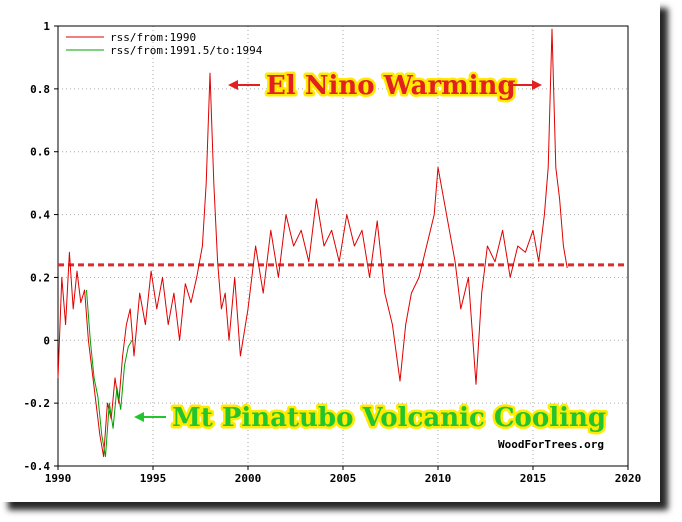  I want to click on x-tick-label: 1995, so click(153, 478).